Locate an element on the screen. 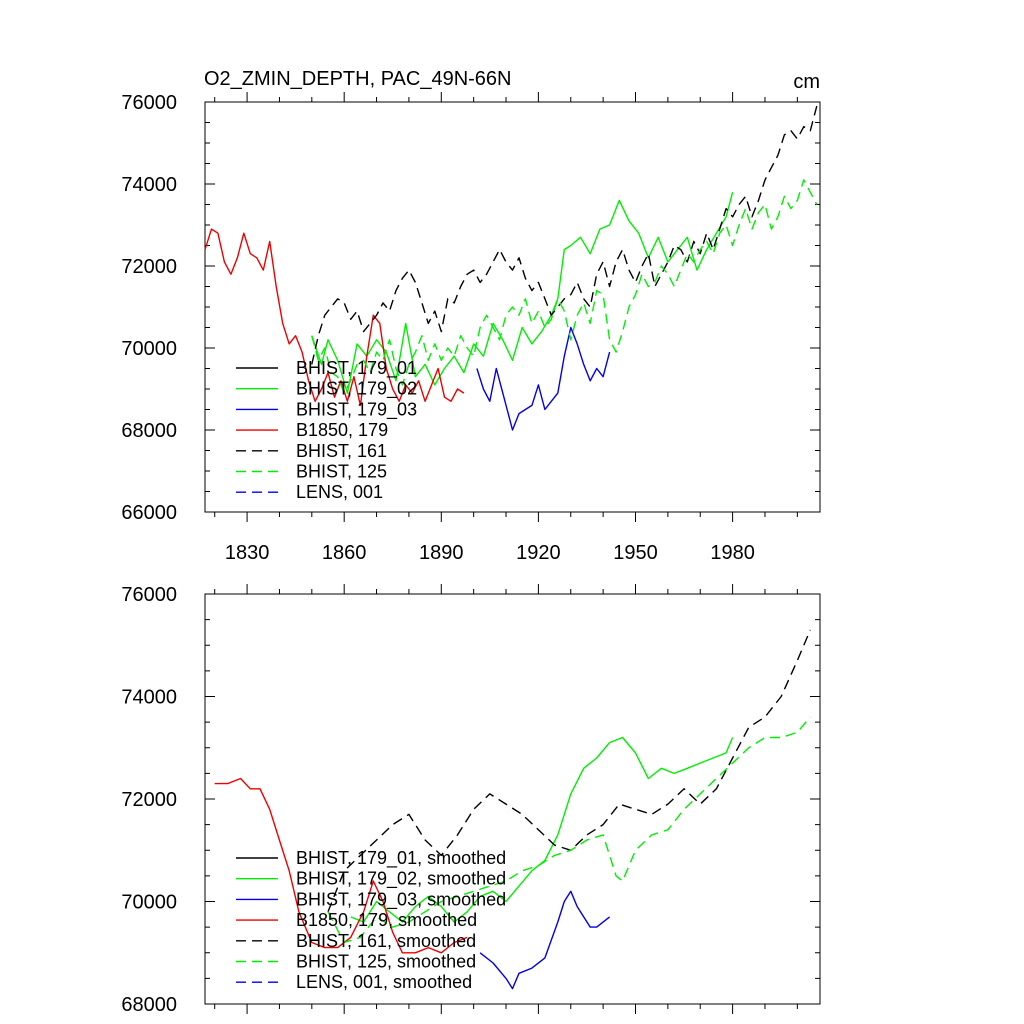 Image resolution: width=1024 pixels, height=1024 pixels. x-tick-label: 1950 is located at coordinates (635, 553).